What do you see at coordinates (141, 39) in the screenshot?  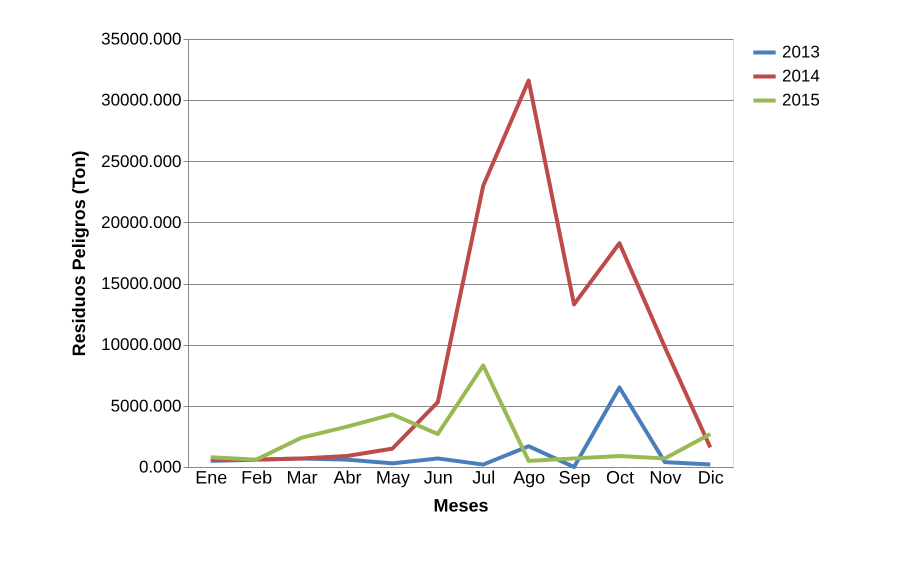 I see `y-tick-label: 35000.000` at bounding box center [141, 39].